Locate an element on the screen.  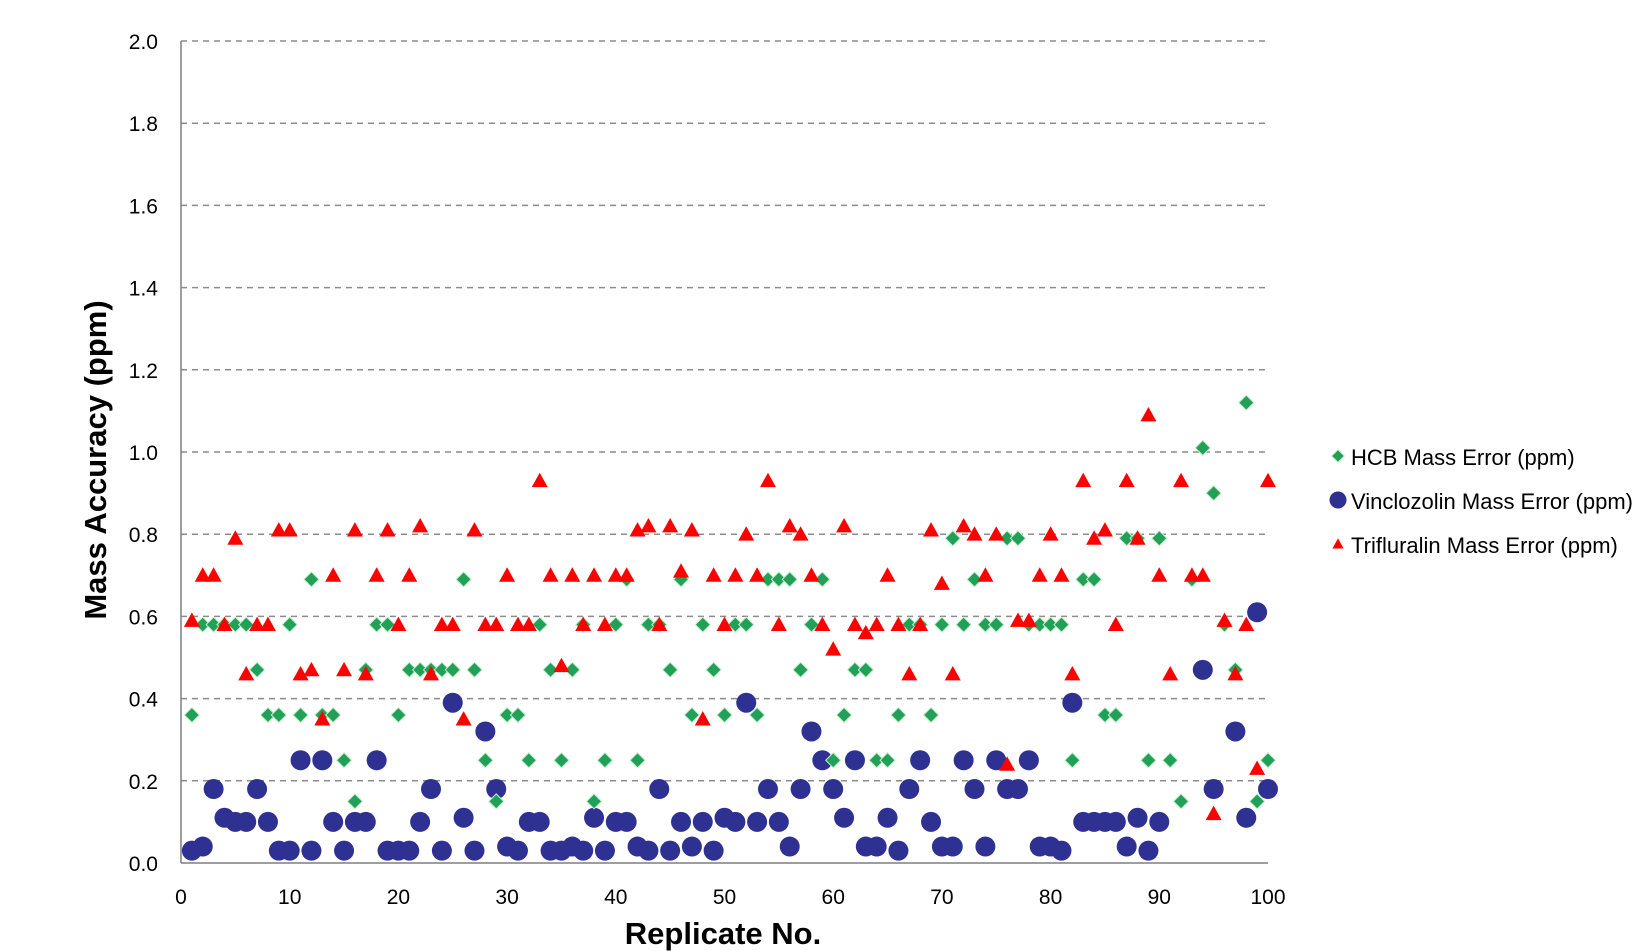
y-tick-label: 0.2 is located at coordinates (143, 782).